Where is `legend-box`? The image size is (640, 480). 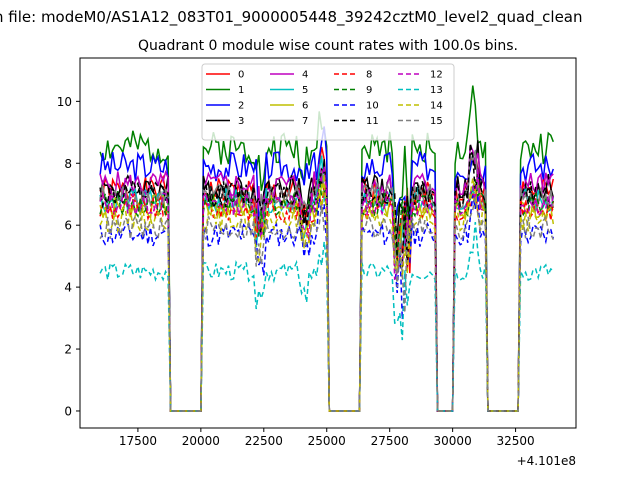 legend-box is located at coordinates (328, 102).